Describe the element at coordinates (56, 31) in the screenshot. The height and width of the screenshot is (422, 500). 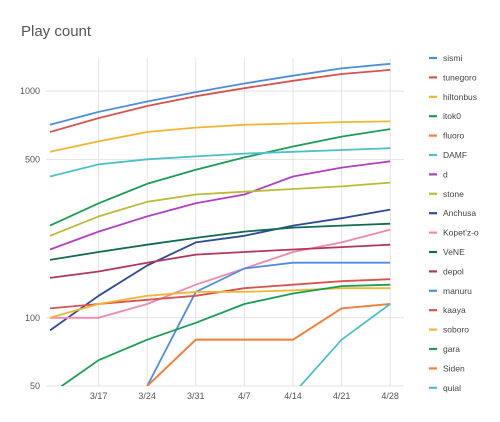
I see `chart-title: Play count` at that location.